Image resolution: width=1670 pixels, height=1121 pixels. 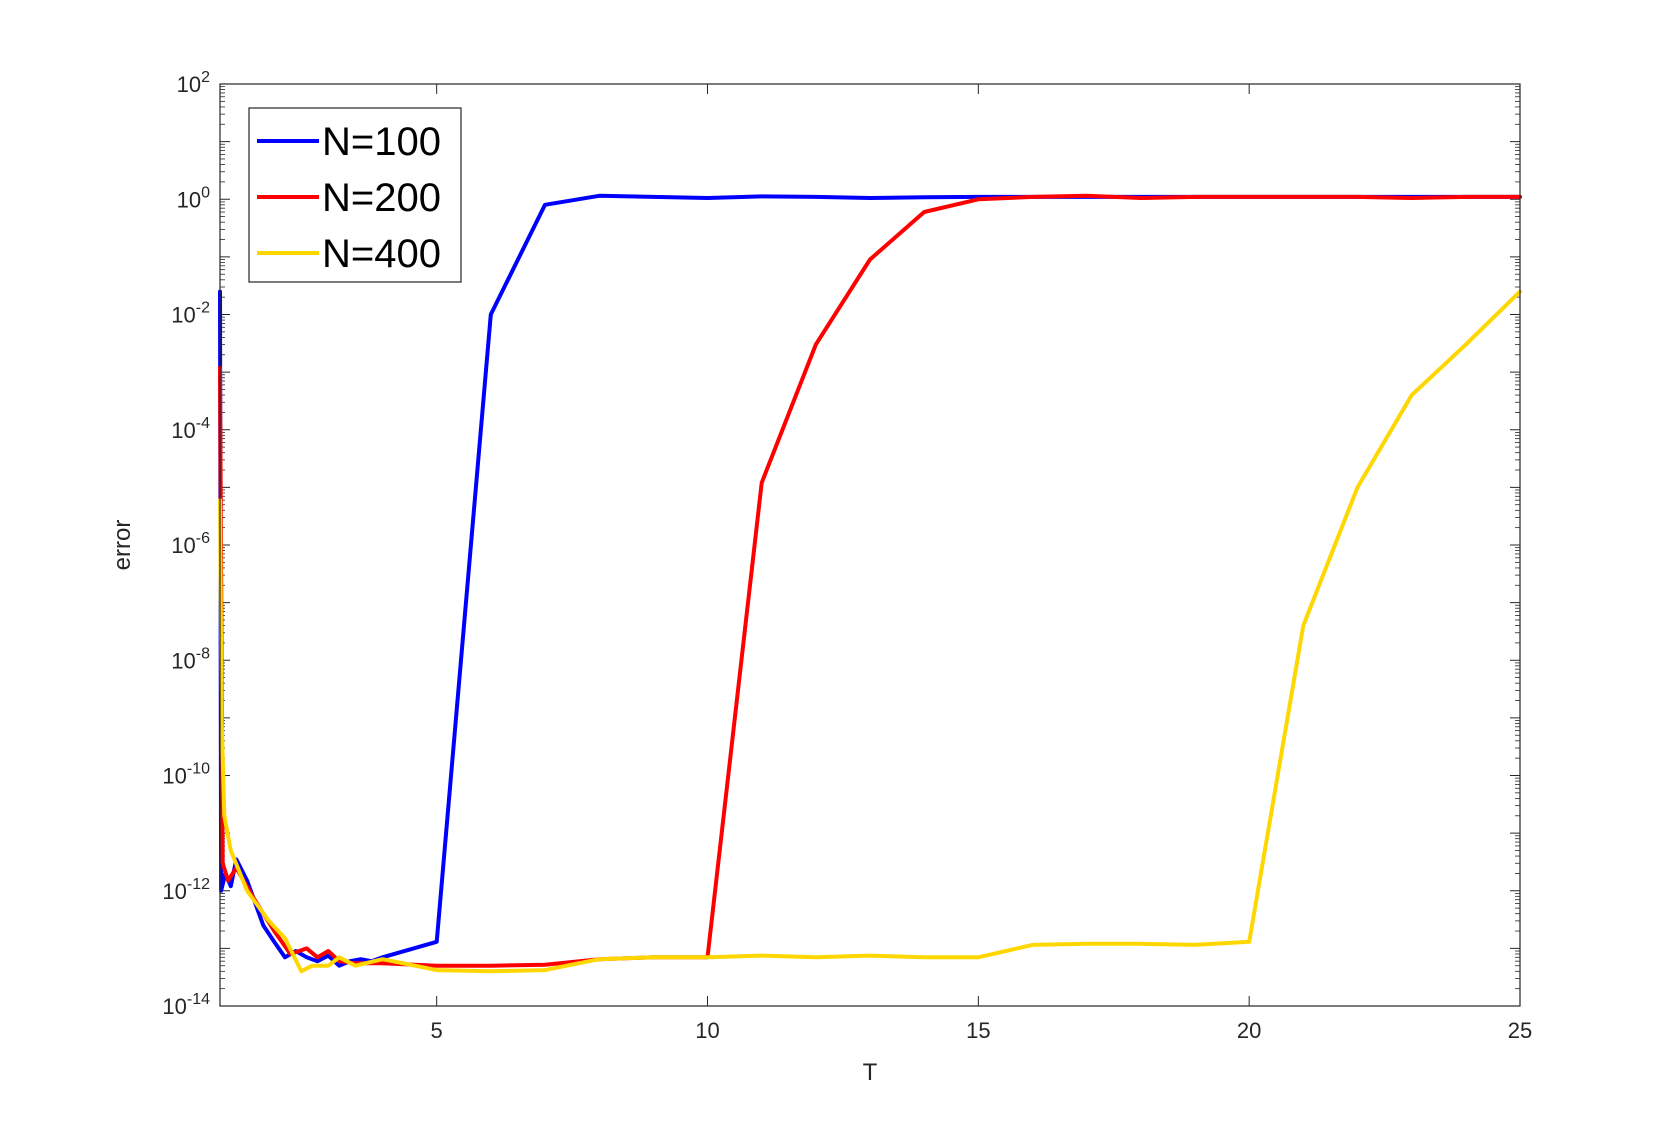 I want to click on y-axis-label: error, so click(x=122, y=545).